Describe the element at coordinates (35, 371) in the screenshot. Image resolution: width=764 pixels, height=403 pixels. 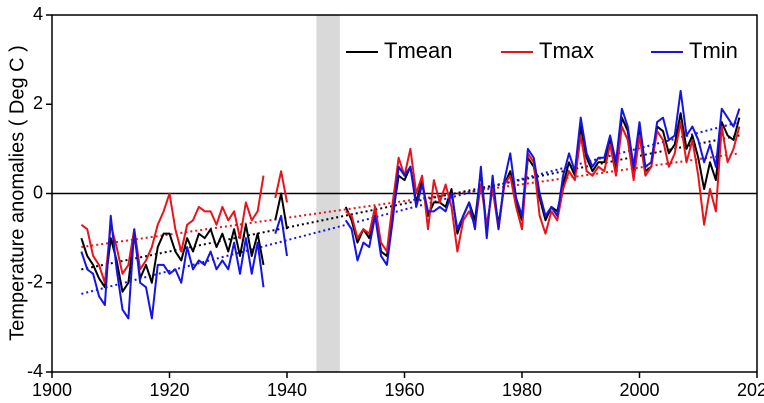
I see `y-tick-label: -4` at that location.